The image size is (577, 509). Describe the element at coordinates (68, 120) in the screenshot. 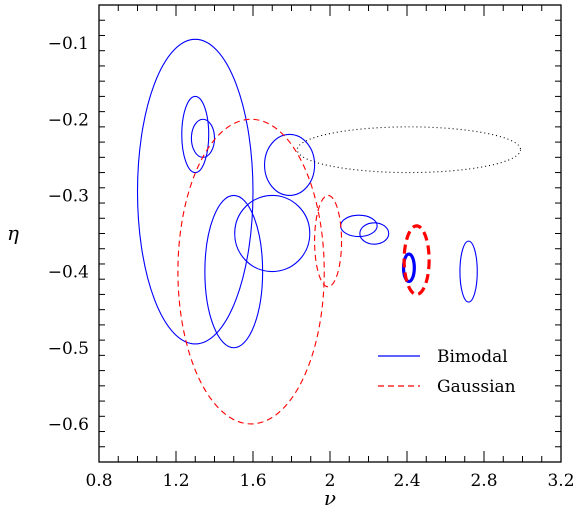

I see `y-tick-label: −0.2` at that location.